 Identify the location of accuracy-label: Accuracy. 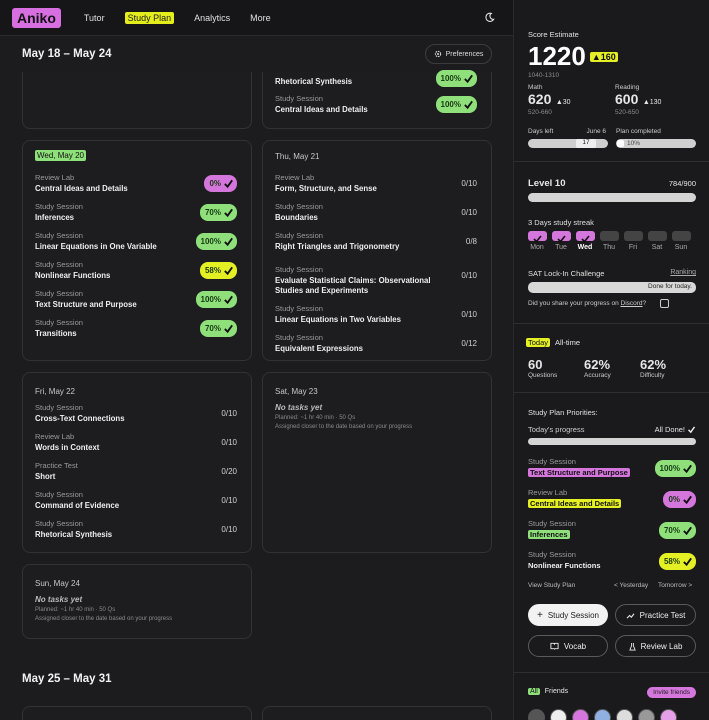
(597, 375).